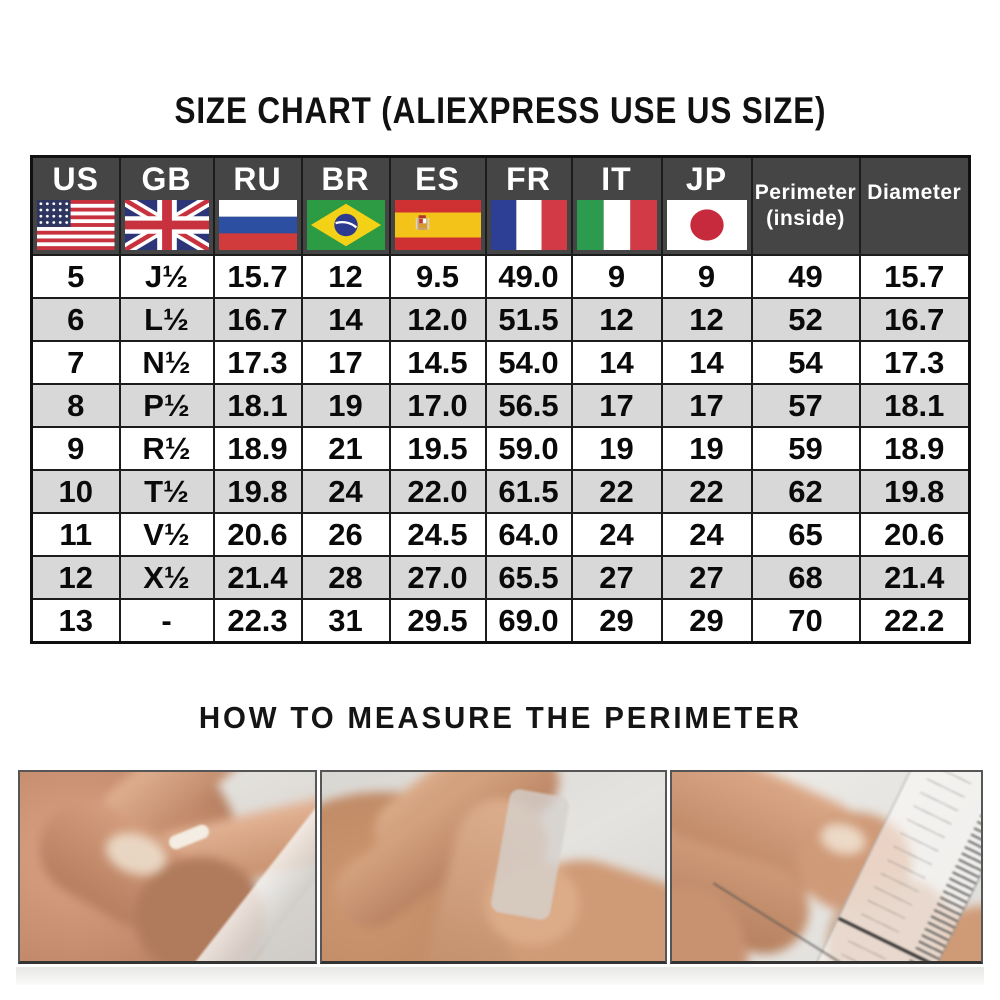  I want to click on size-cell: 10, so click(75, 491).